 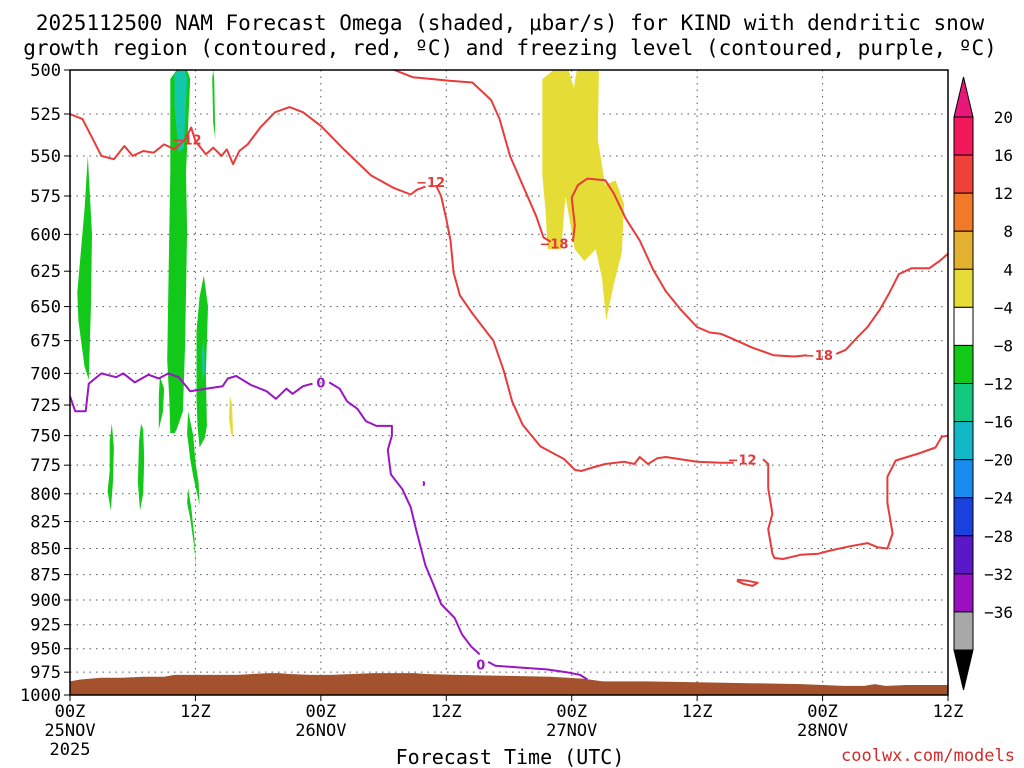 What do you see at coordinates (998, 536) in the screenshot?
I see `colorbar-label: −28` at bounding box center [998, 536].